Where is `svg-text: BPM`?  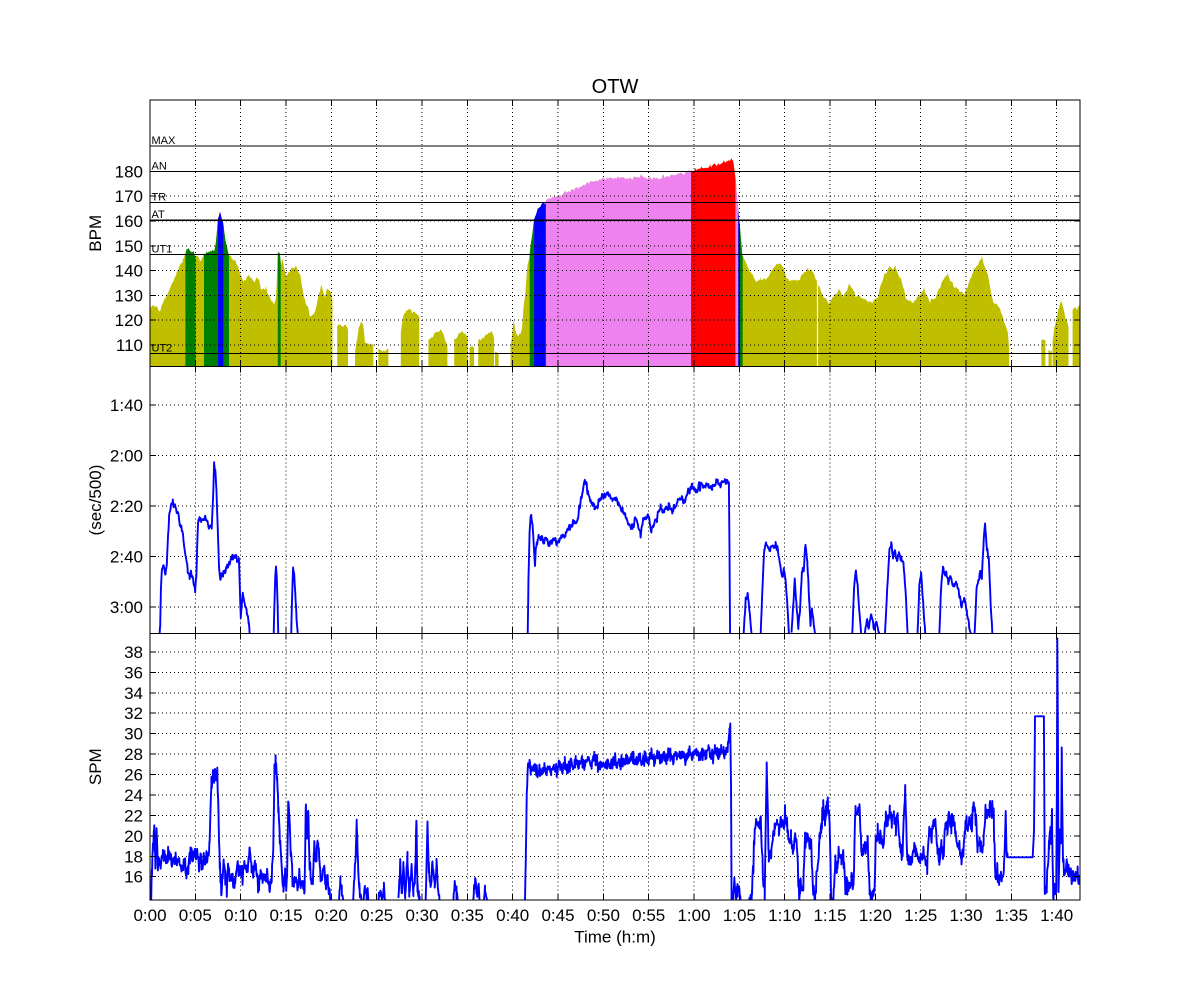
svg-text: BPM is located at coordinates (95, 233).